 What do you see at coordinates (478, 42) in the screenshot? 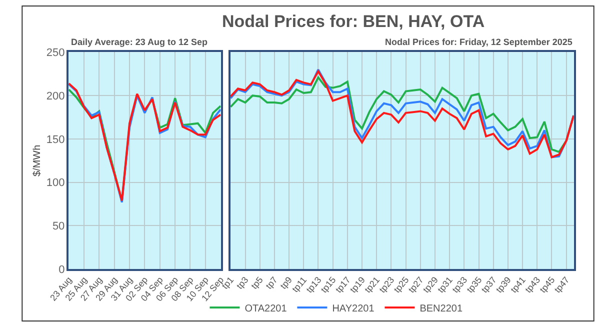
I see `chart-subtitle: Nodal Prices for: Friday, 12 September 2025` at bounding box center [478, 42].